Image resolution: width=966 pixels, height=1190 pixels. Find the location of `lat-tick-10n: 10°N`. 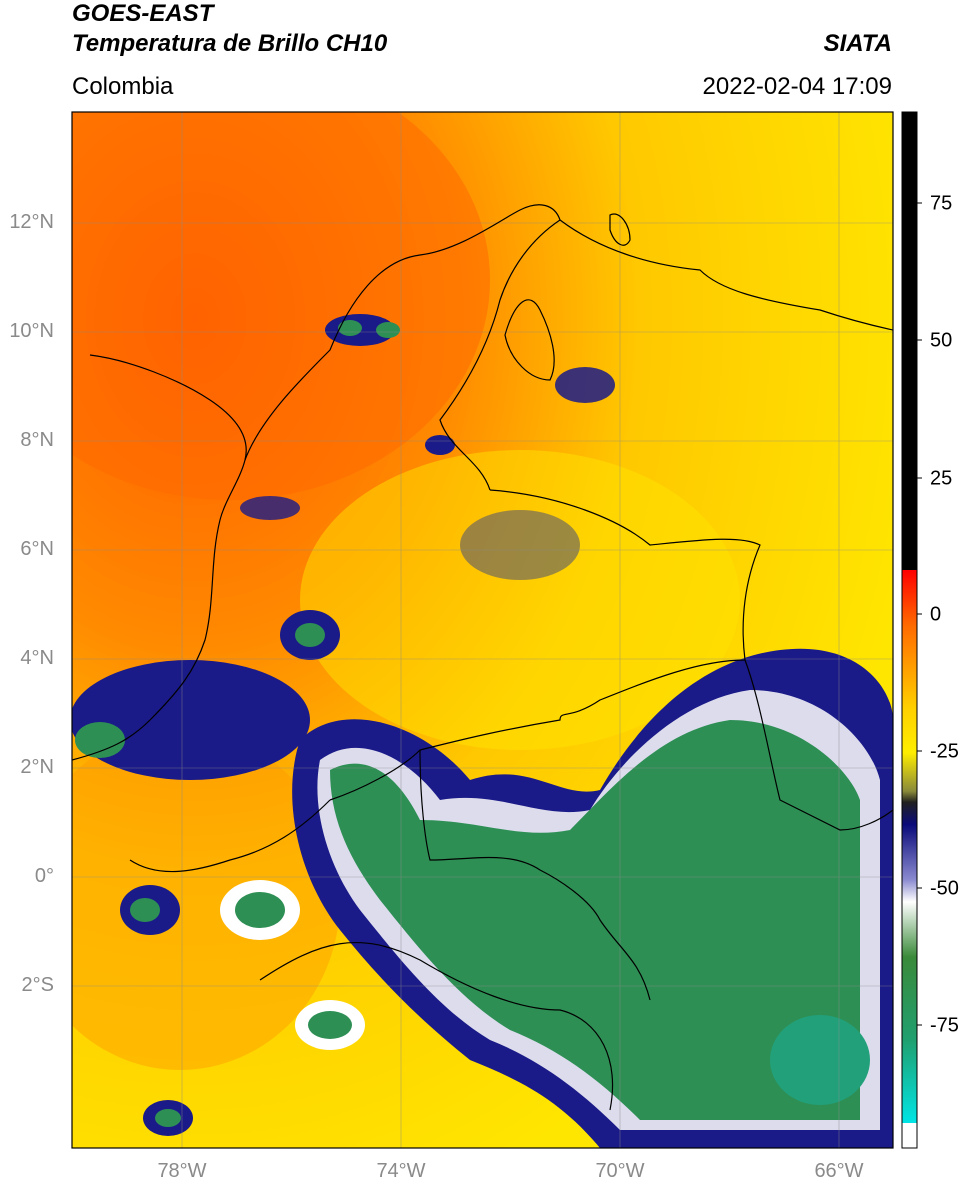

lat-tick-10n: 10°N is located at coordinates (31, 331).